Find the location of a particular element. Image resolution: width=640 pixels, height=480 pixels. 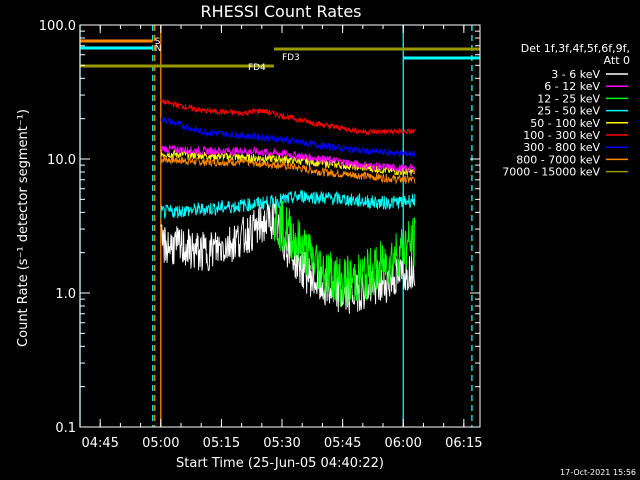

x-tick-label: 06:00 is located at coordinates (402, 443).